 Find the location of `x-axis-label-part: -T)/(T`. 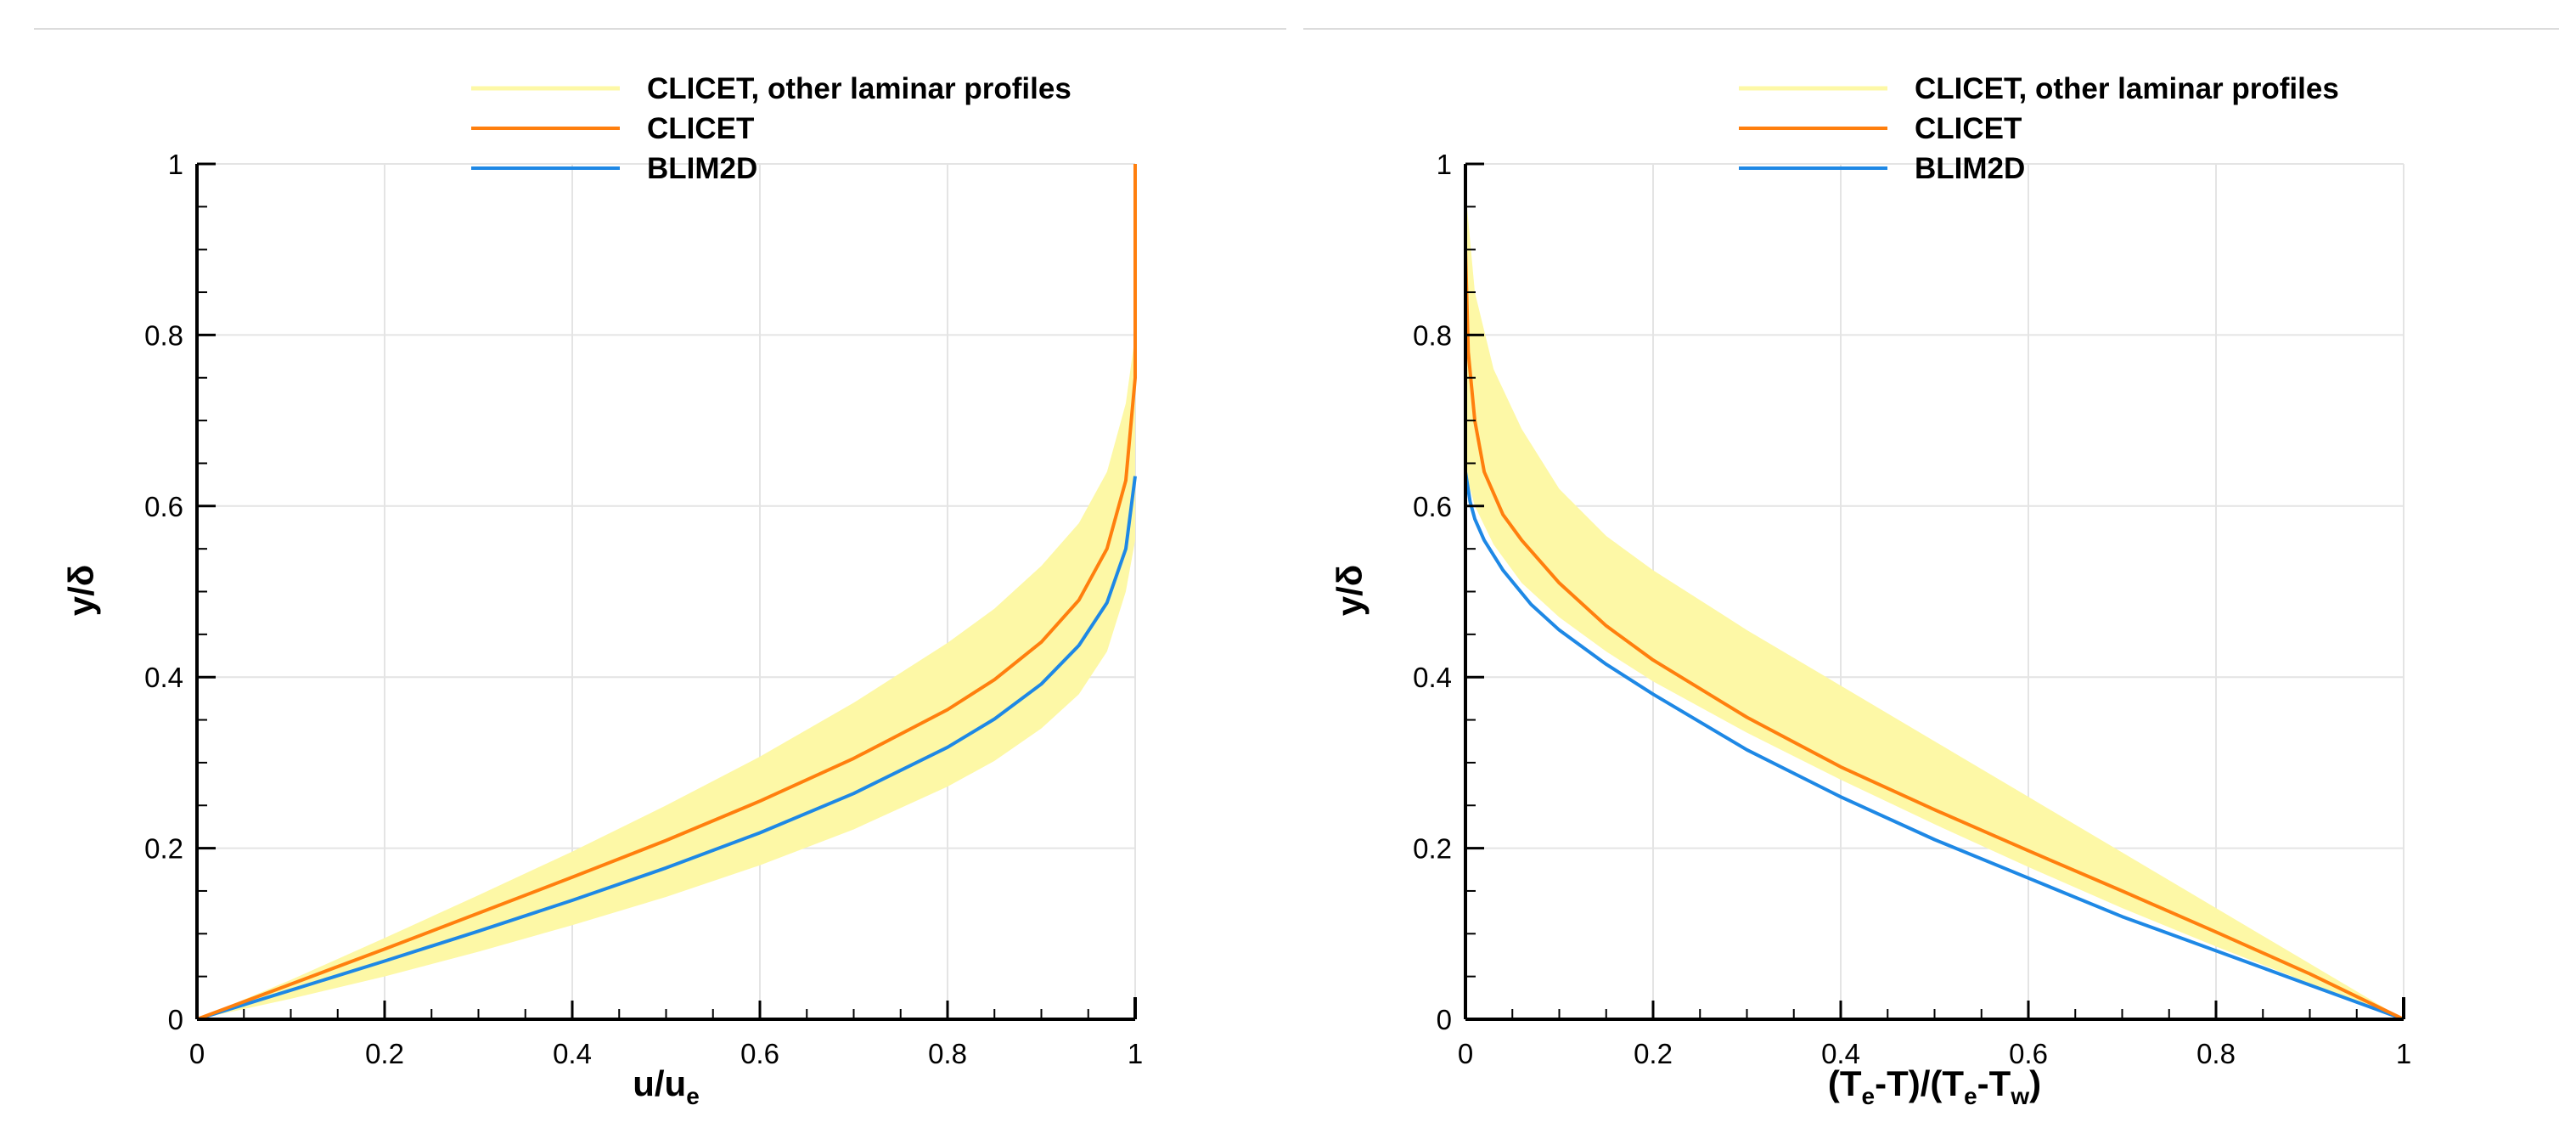

x-axis-label-part: -T)/(T is located at coordinates (1919, 1083).